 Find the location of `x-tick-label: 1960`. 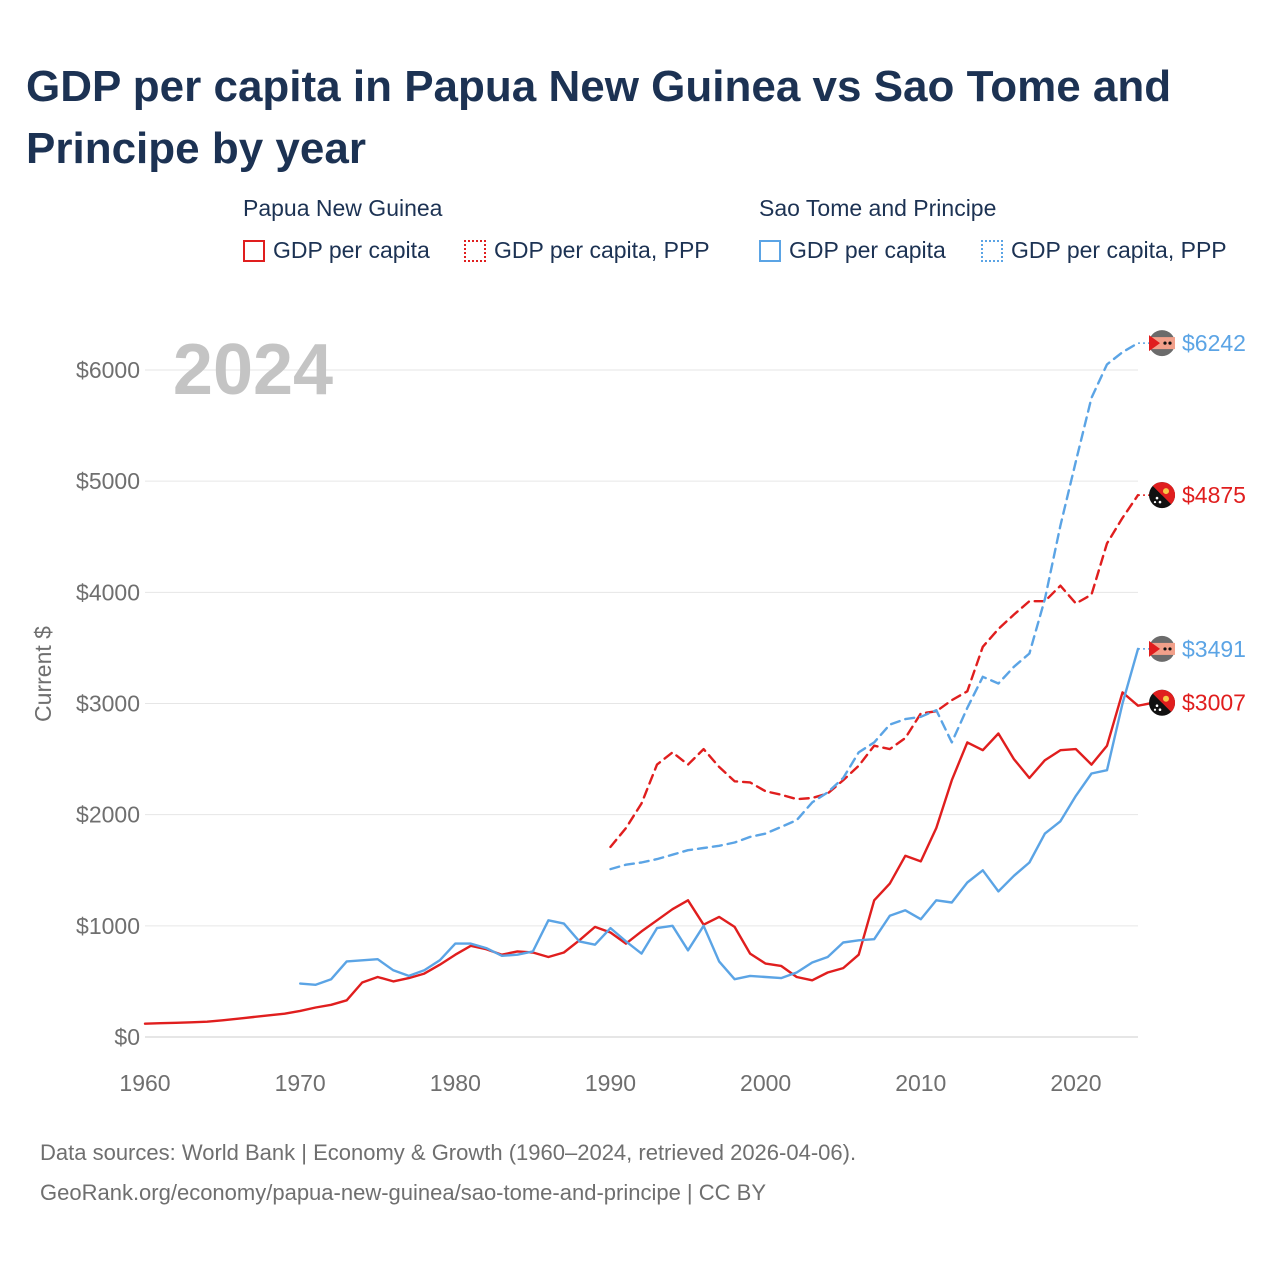

x-tick-label: 1960 is located at coordinates (144, 1083).